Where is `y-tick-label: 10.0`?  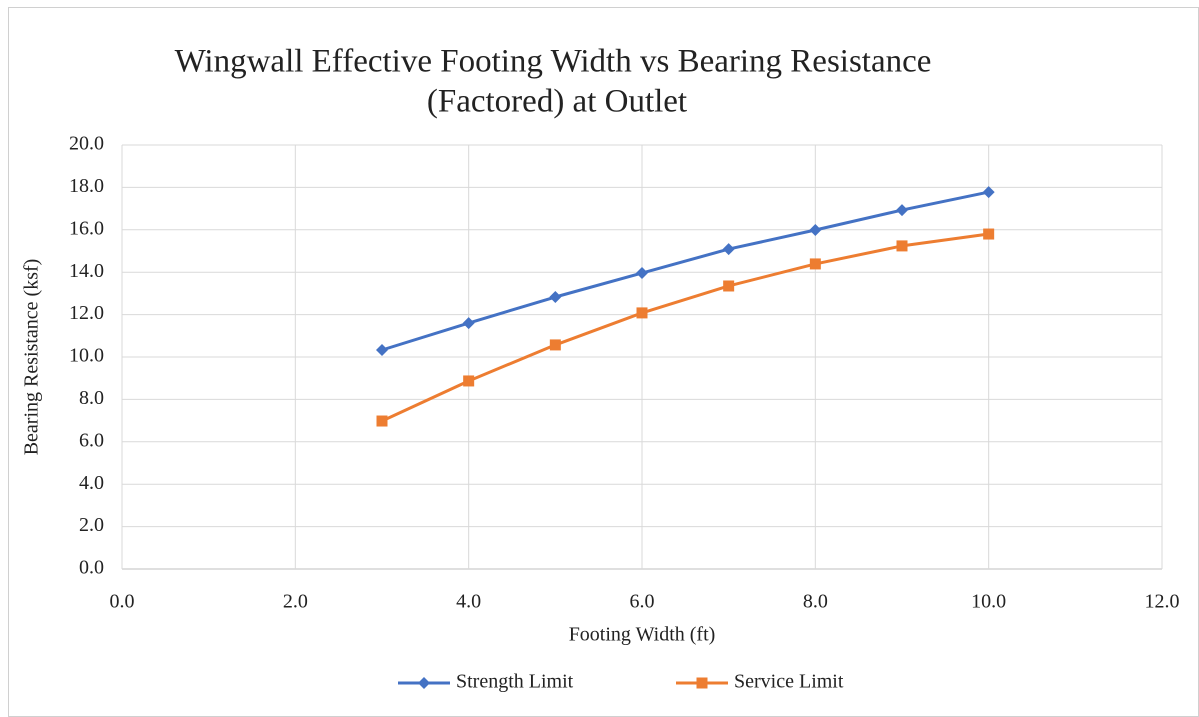
y-tick-label: 10.0 is located at coordinates (86, 356).